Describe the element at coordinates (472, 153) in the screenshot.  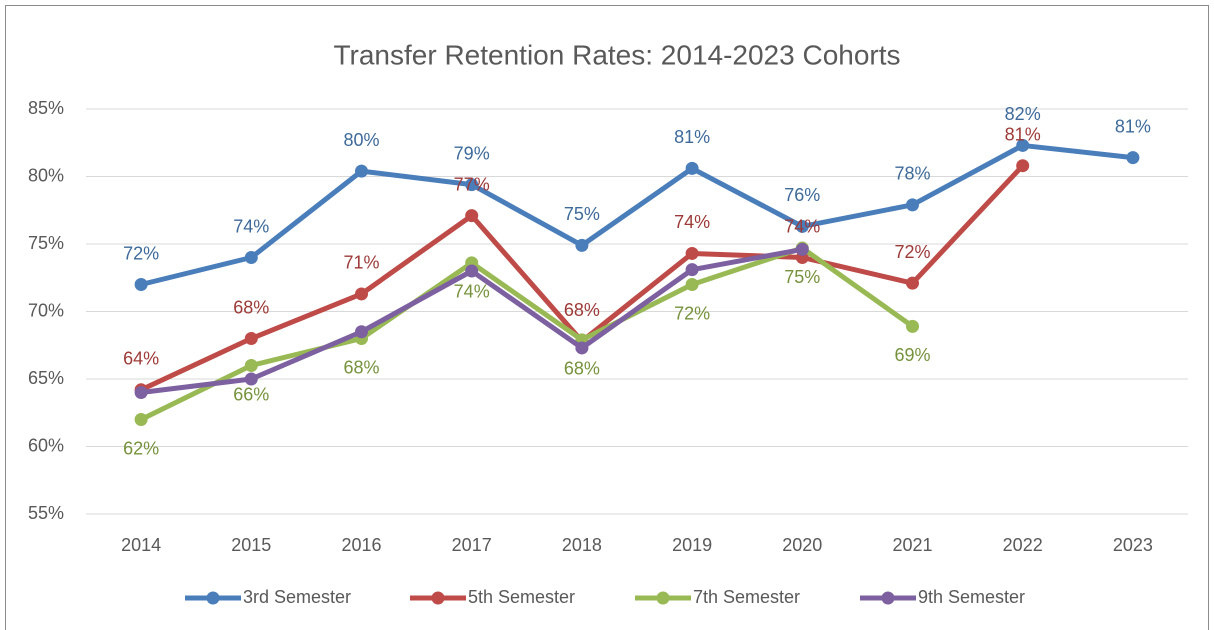
I see `data-label: 79%` at that location.